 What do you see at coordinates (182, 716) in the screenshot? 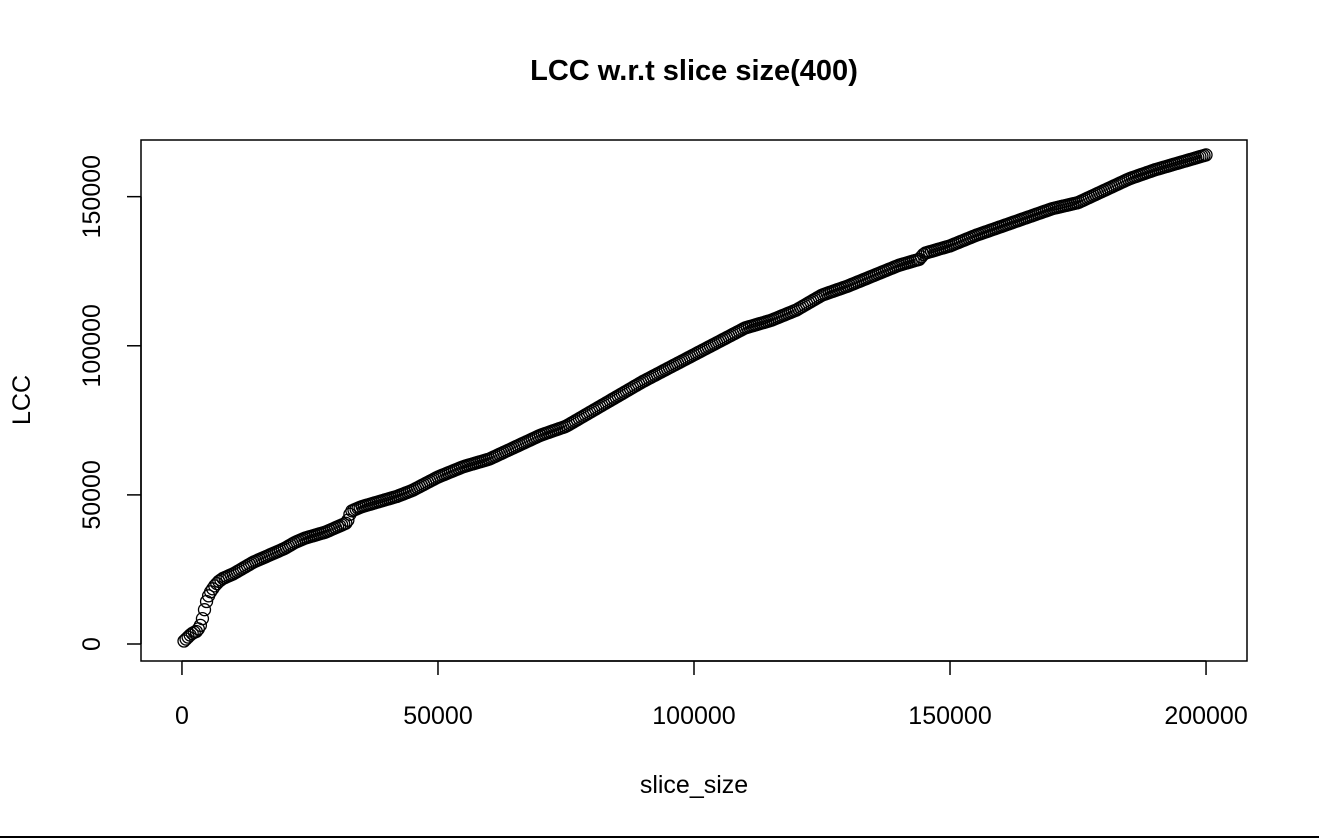
I see `x-tick-label: 0` at bounding box center [182, 716].